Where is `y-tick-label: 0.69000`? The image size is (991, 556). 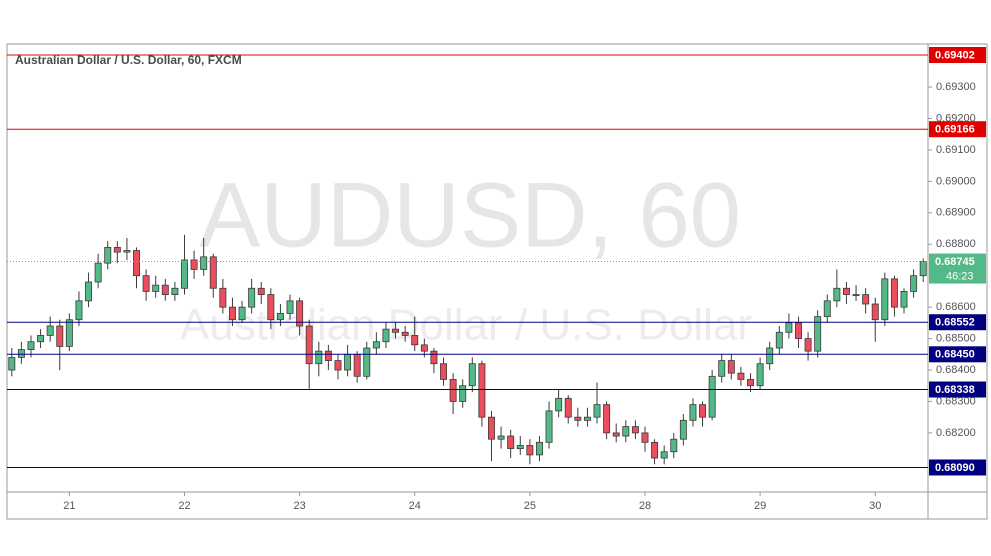
y-tick-label: 0.69000 is located at coordinates (956, 181).